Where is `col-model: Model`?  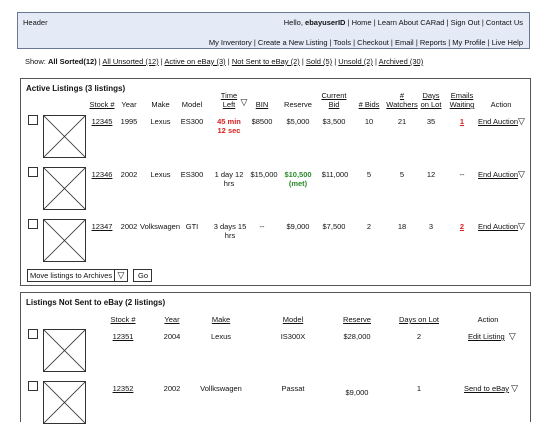
col-model: Model is located at coordinates (293, 319).